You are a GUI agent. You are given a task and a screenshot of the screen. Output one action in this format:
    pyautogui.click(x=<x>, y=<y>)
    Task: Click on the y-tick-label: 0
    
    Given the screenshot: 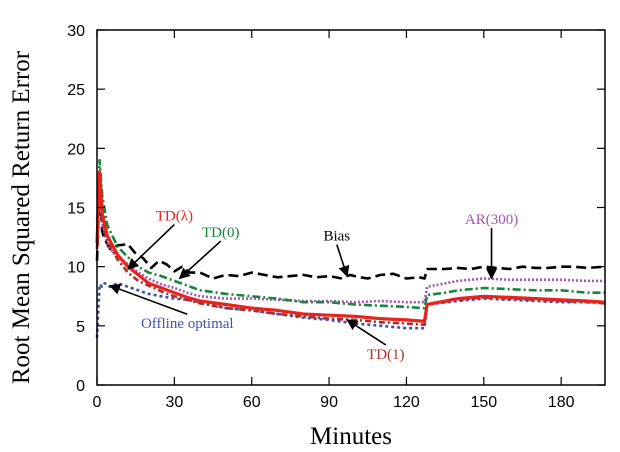 What is the action you would take?
    pyautogui.click(x=80, y=386)
    